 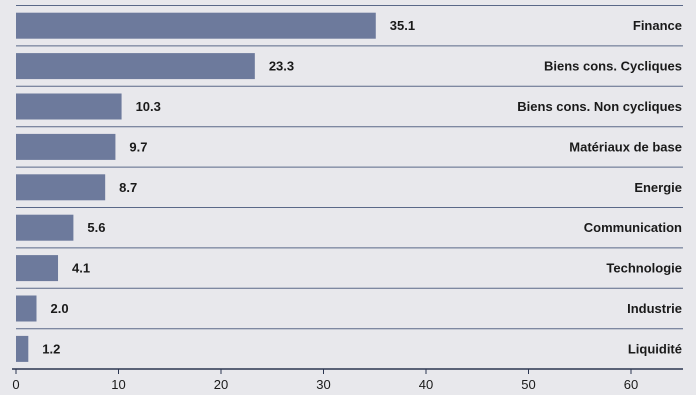 I want to click on category-label: Finance, so click(x=657, y=25).